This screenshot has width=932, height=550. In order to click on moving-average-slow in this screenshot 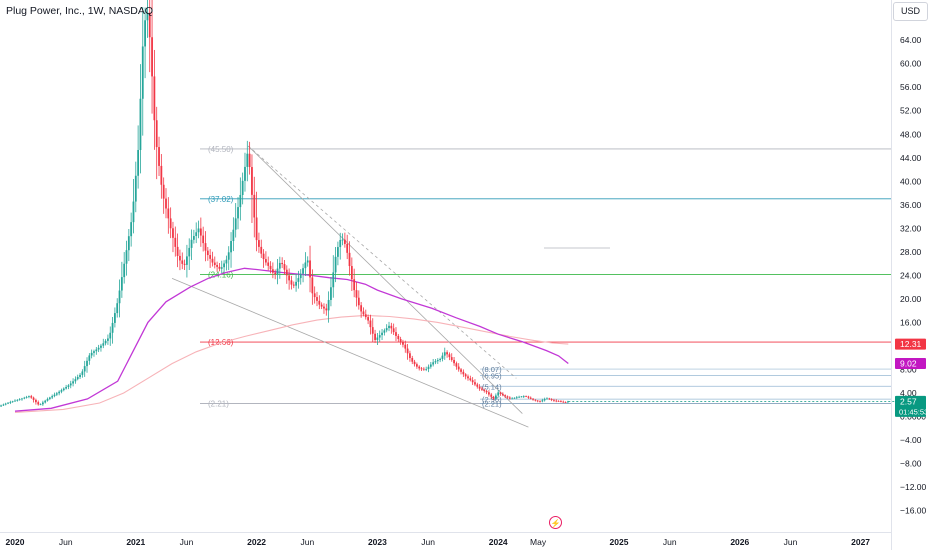, I will do `click(291, 363)`.